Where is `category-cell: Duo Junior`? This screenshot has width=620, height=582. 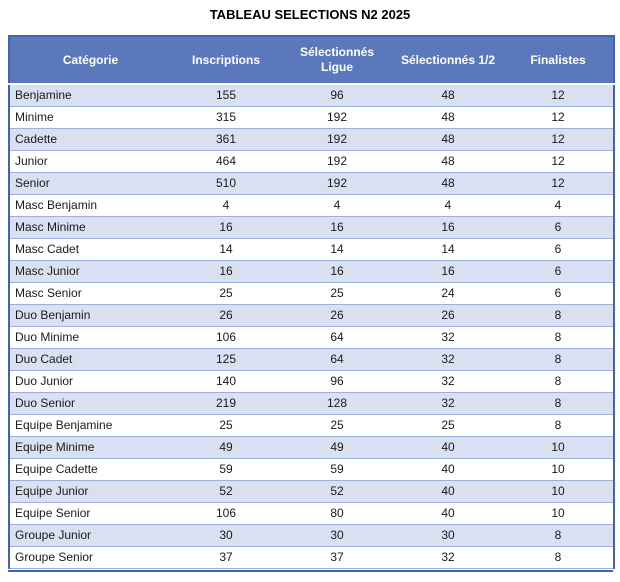
category-cell: Duo Junior is located at coordinates (90, 381).